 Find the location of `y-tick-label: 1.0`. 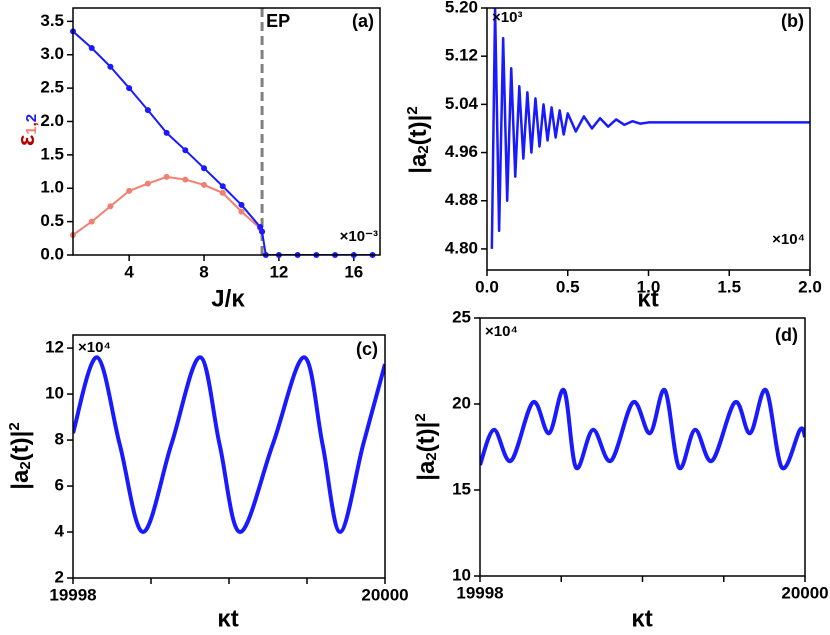

y-tick-label: 1.0 is located at coordinates (52, 187).